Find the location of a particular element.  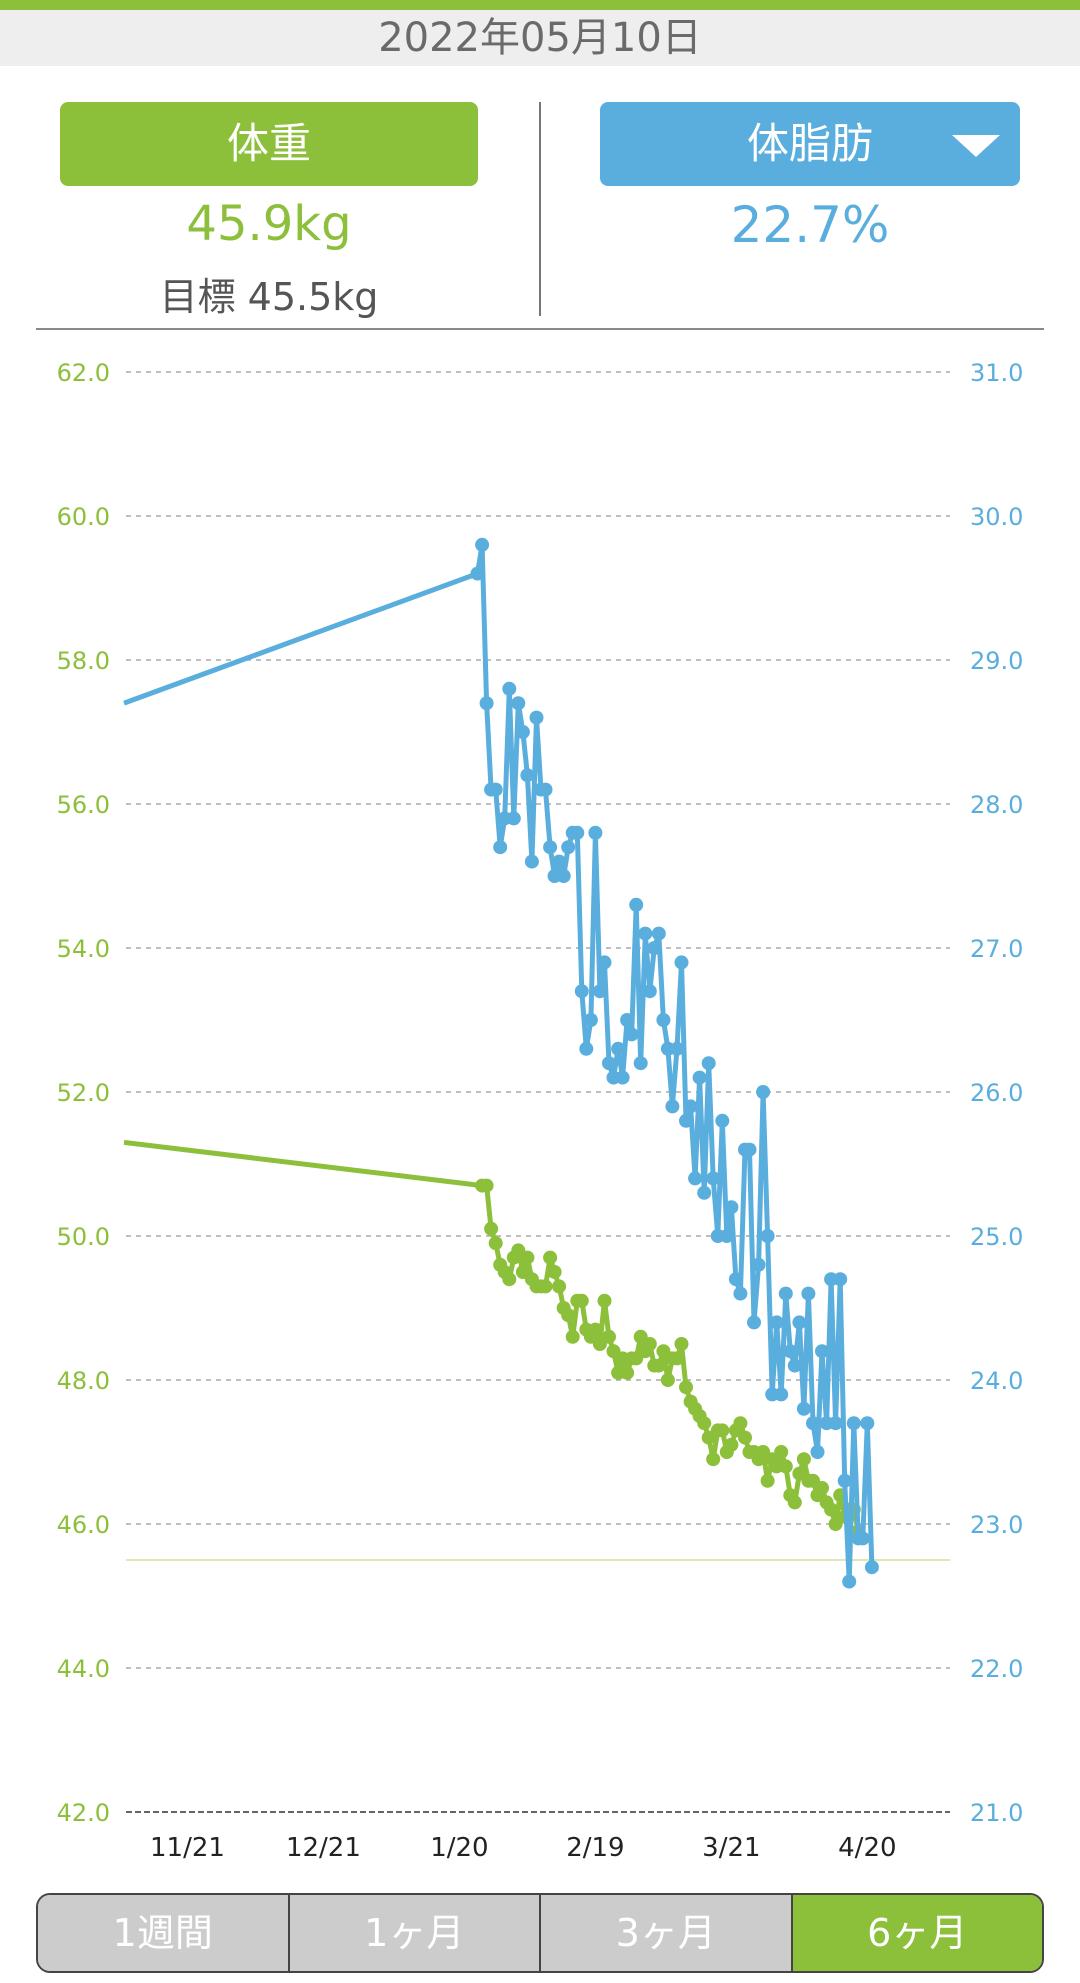

y-right-tick-label: 27.0 is located at coordinates (996, 949).